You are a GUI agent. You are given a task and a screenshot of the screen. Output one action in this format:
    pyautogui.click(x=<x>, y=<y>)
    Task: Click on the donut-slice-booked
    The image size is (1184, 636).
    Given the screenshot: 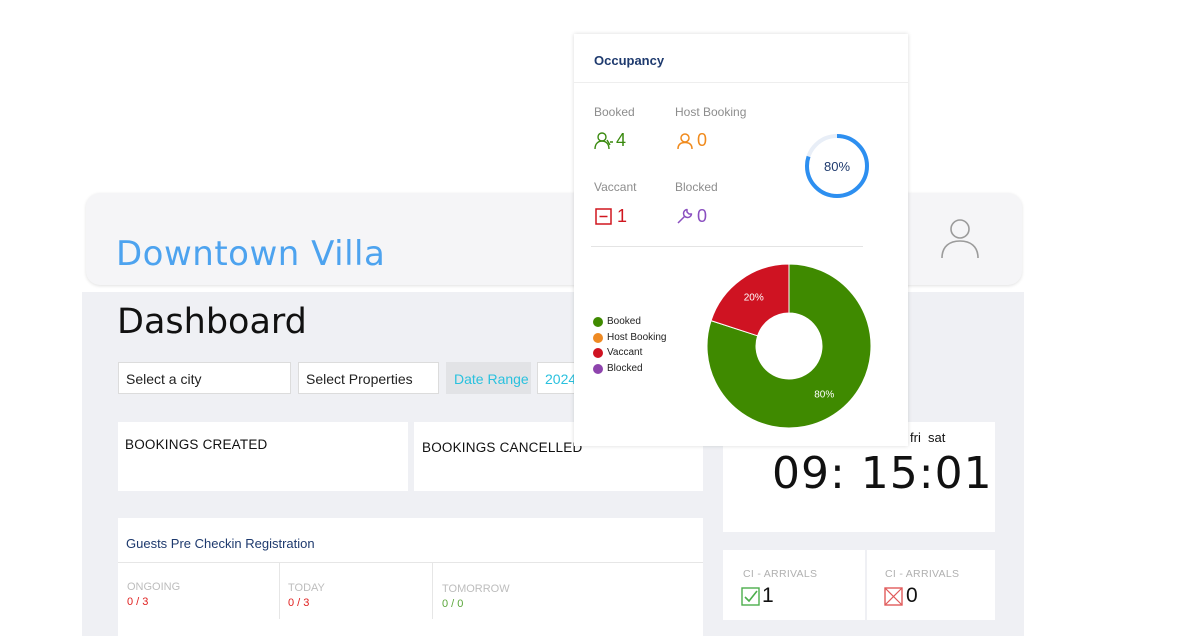 What is the action you would take?
    pyautogui.click(x=789, y=346)
    